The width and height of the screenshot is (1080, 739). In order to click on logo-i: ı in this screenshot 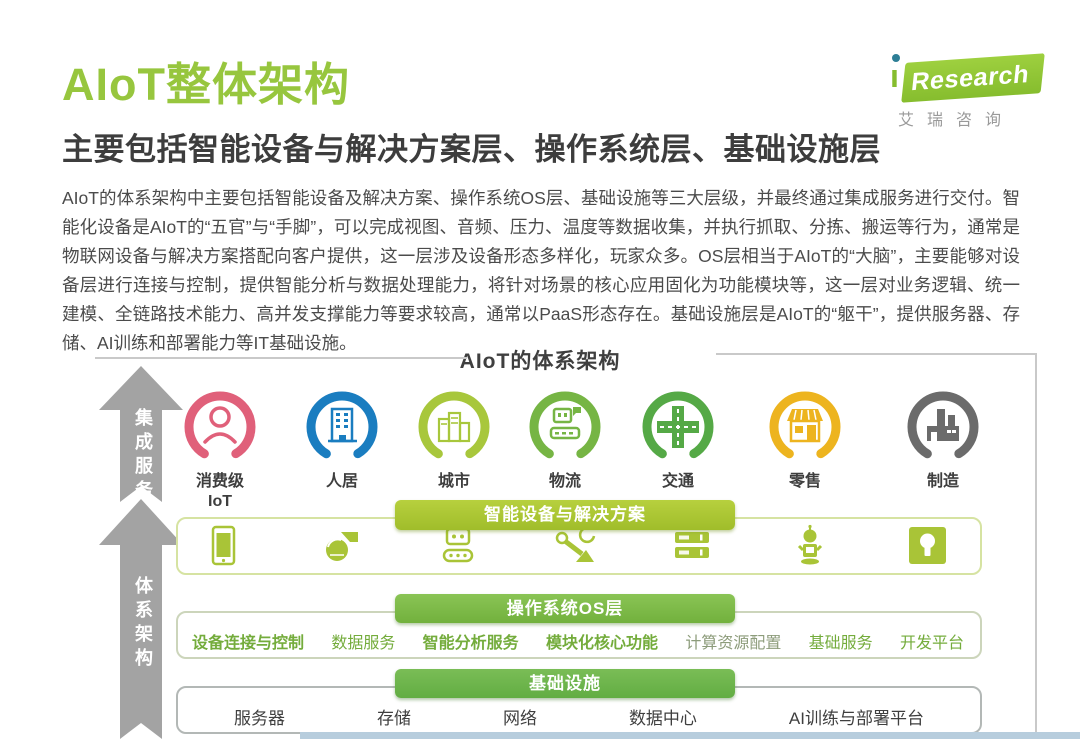, I will do `click(894, 76)`.